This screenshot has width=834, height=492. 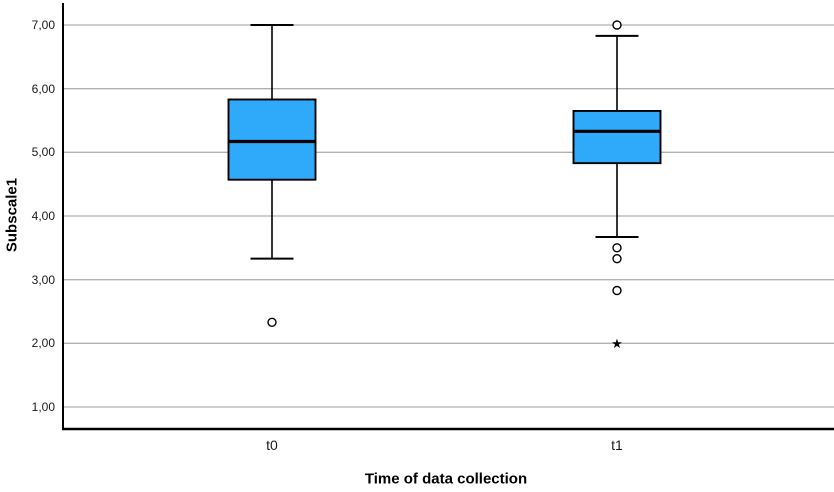 I want to click on x-category-label: t1, so click(x=617, y=445).